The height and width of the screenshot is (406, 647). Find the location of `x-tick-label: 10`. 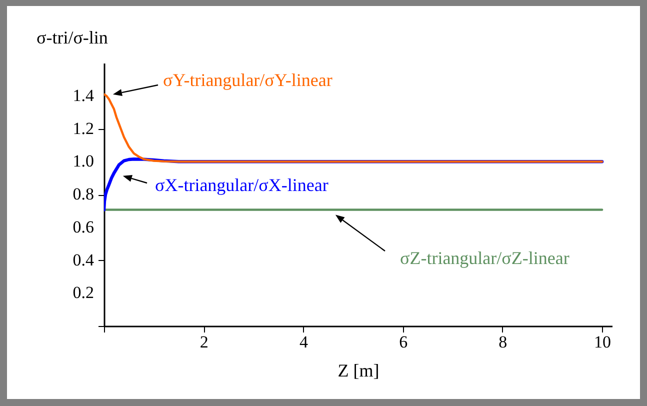

x-tick-label: 10 is located at coordinates (603, 342).